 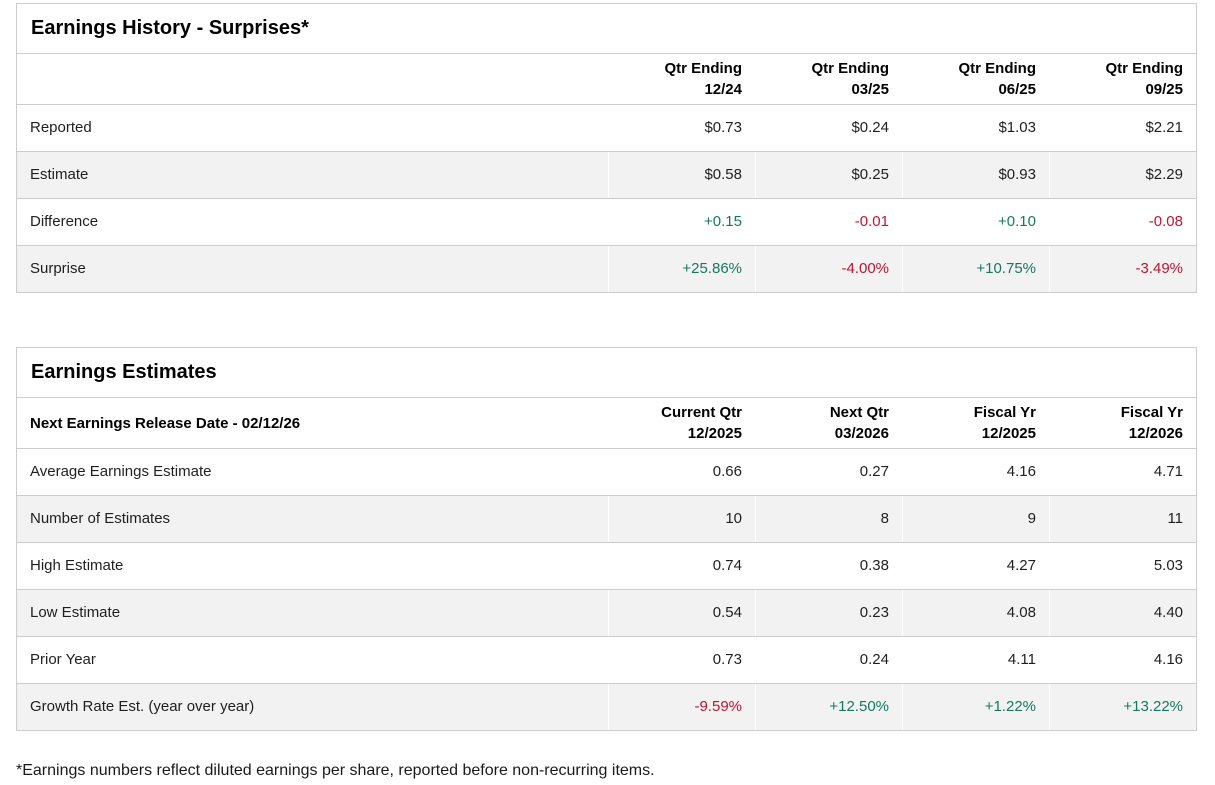 I want to click on table-row-difference: Difference +0.15 -0.01 +0.10 -0.08, so click(x=606, y=222).